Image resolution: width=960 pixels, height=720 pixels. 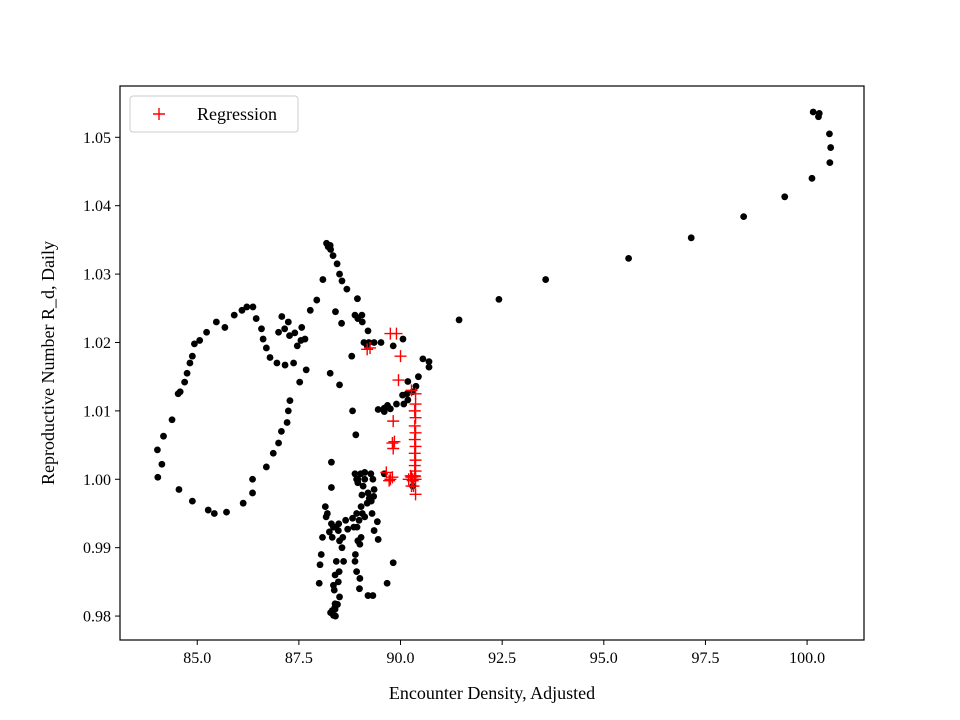 What do you see at coordinates (391, 414) in the screenshot?
I see `series-regression` at bounding box center [391, 414].